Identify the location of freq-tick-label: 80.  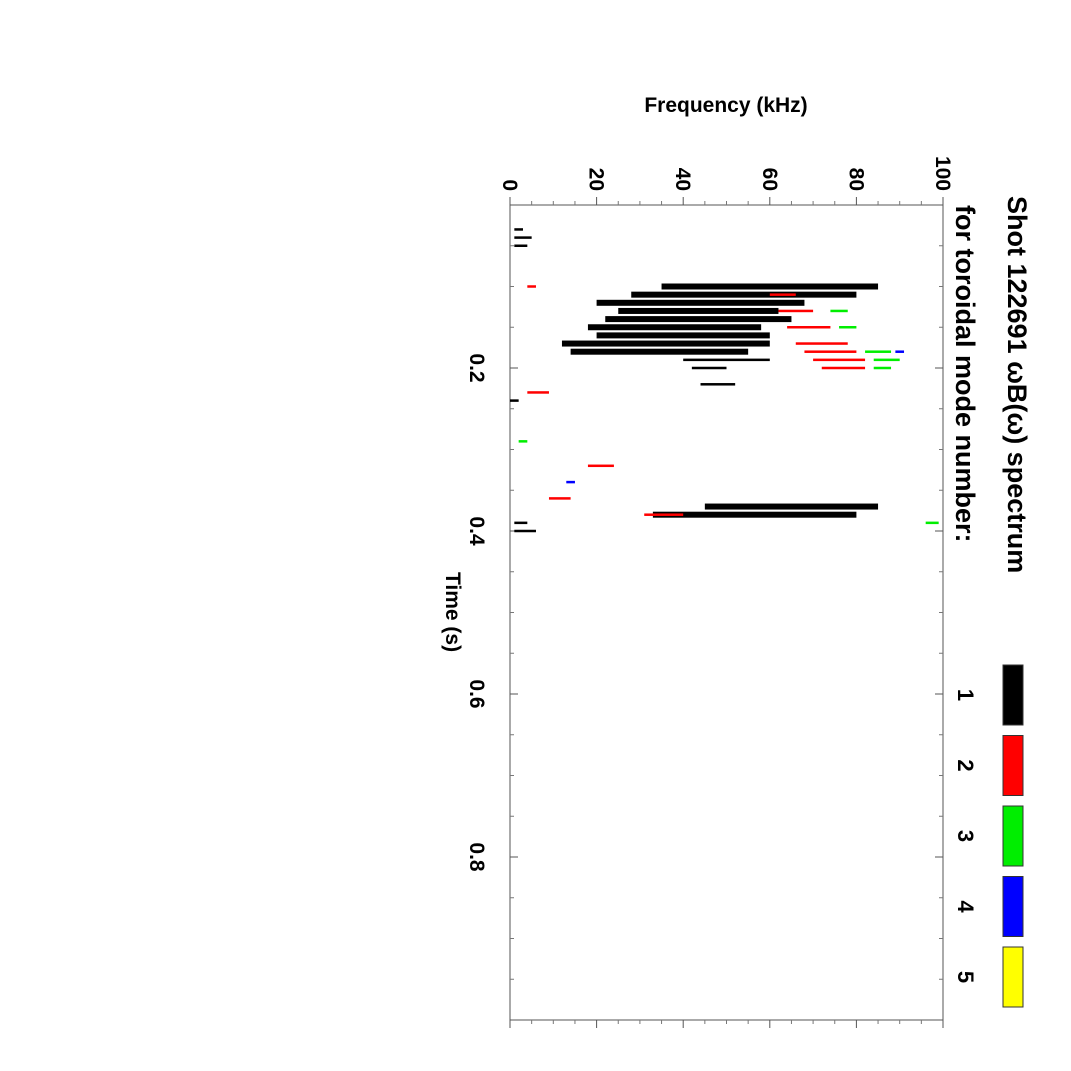
(855, 179).